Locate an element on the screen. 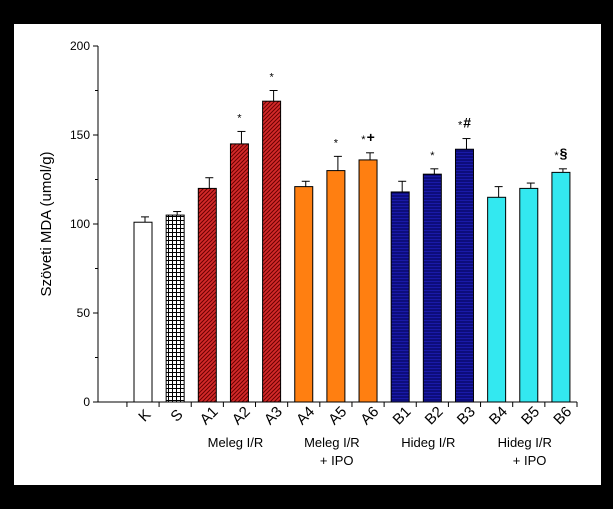 This screenshot has height=509, width=613. bar-b4 is located at coordinates (497, 299).